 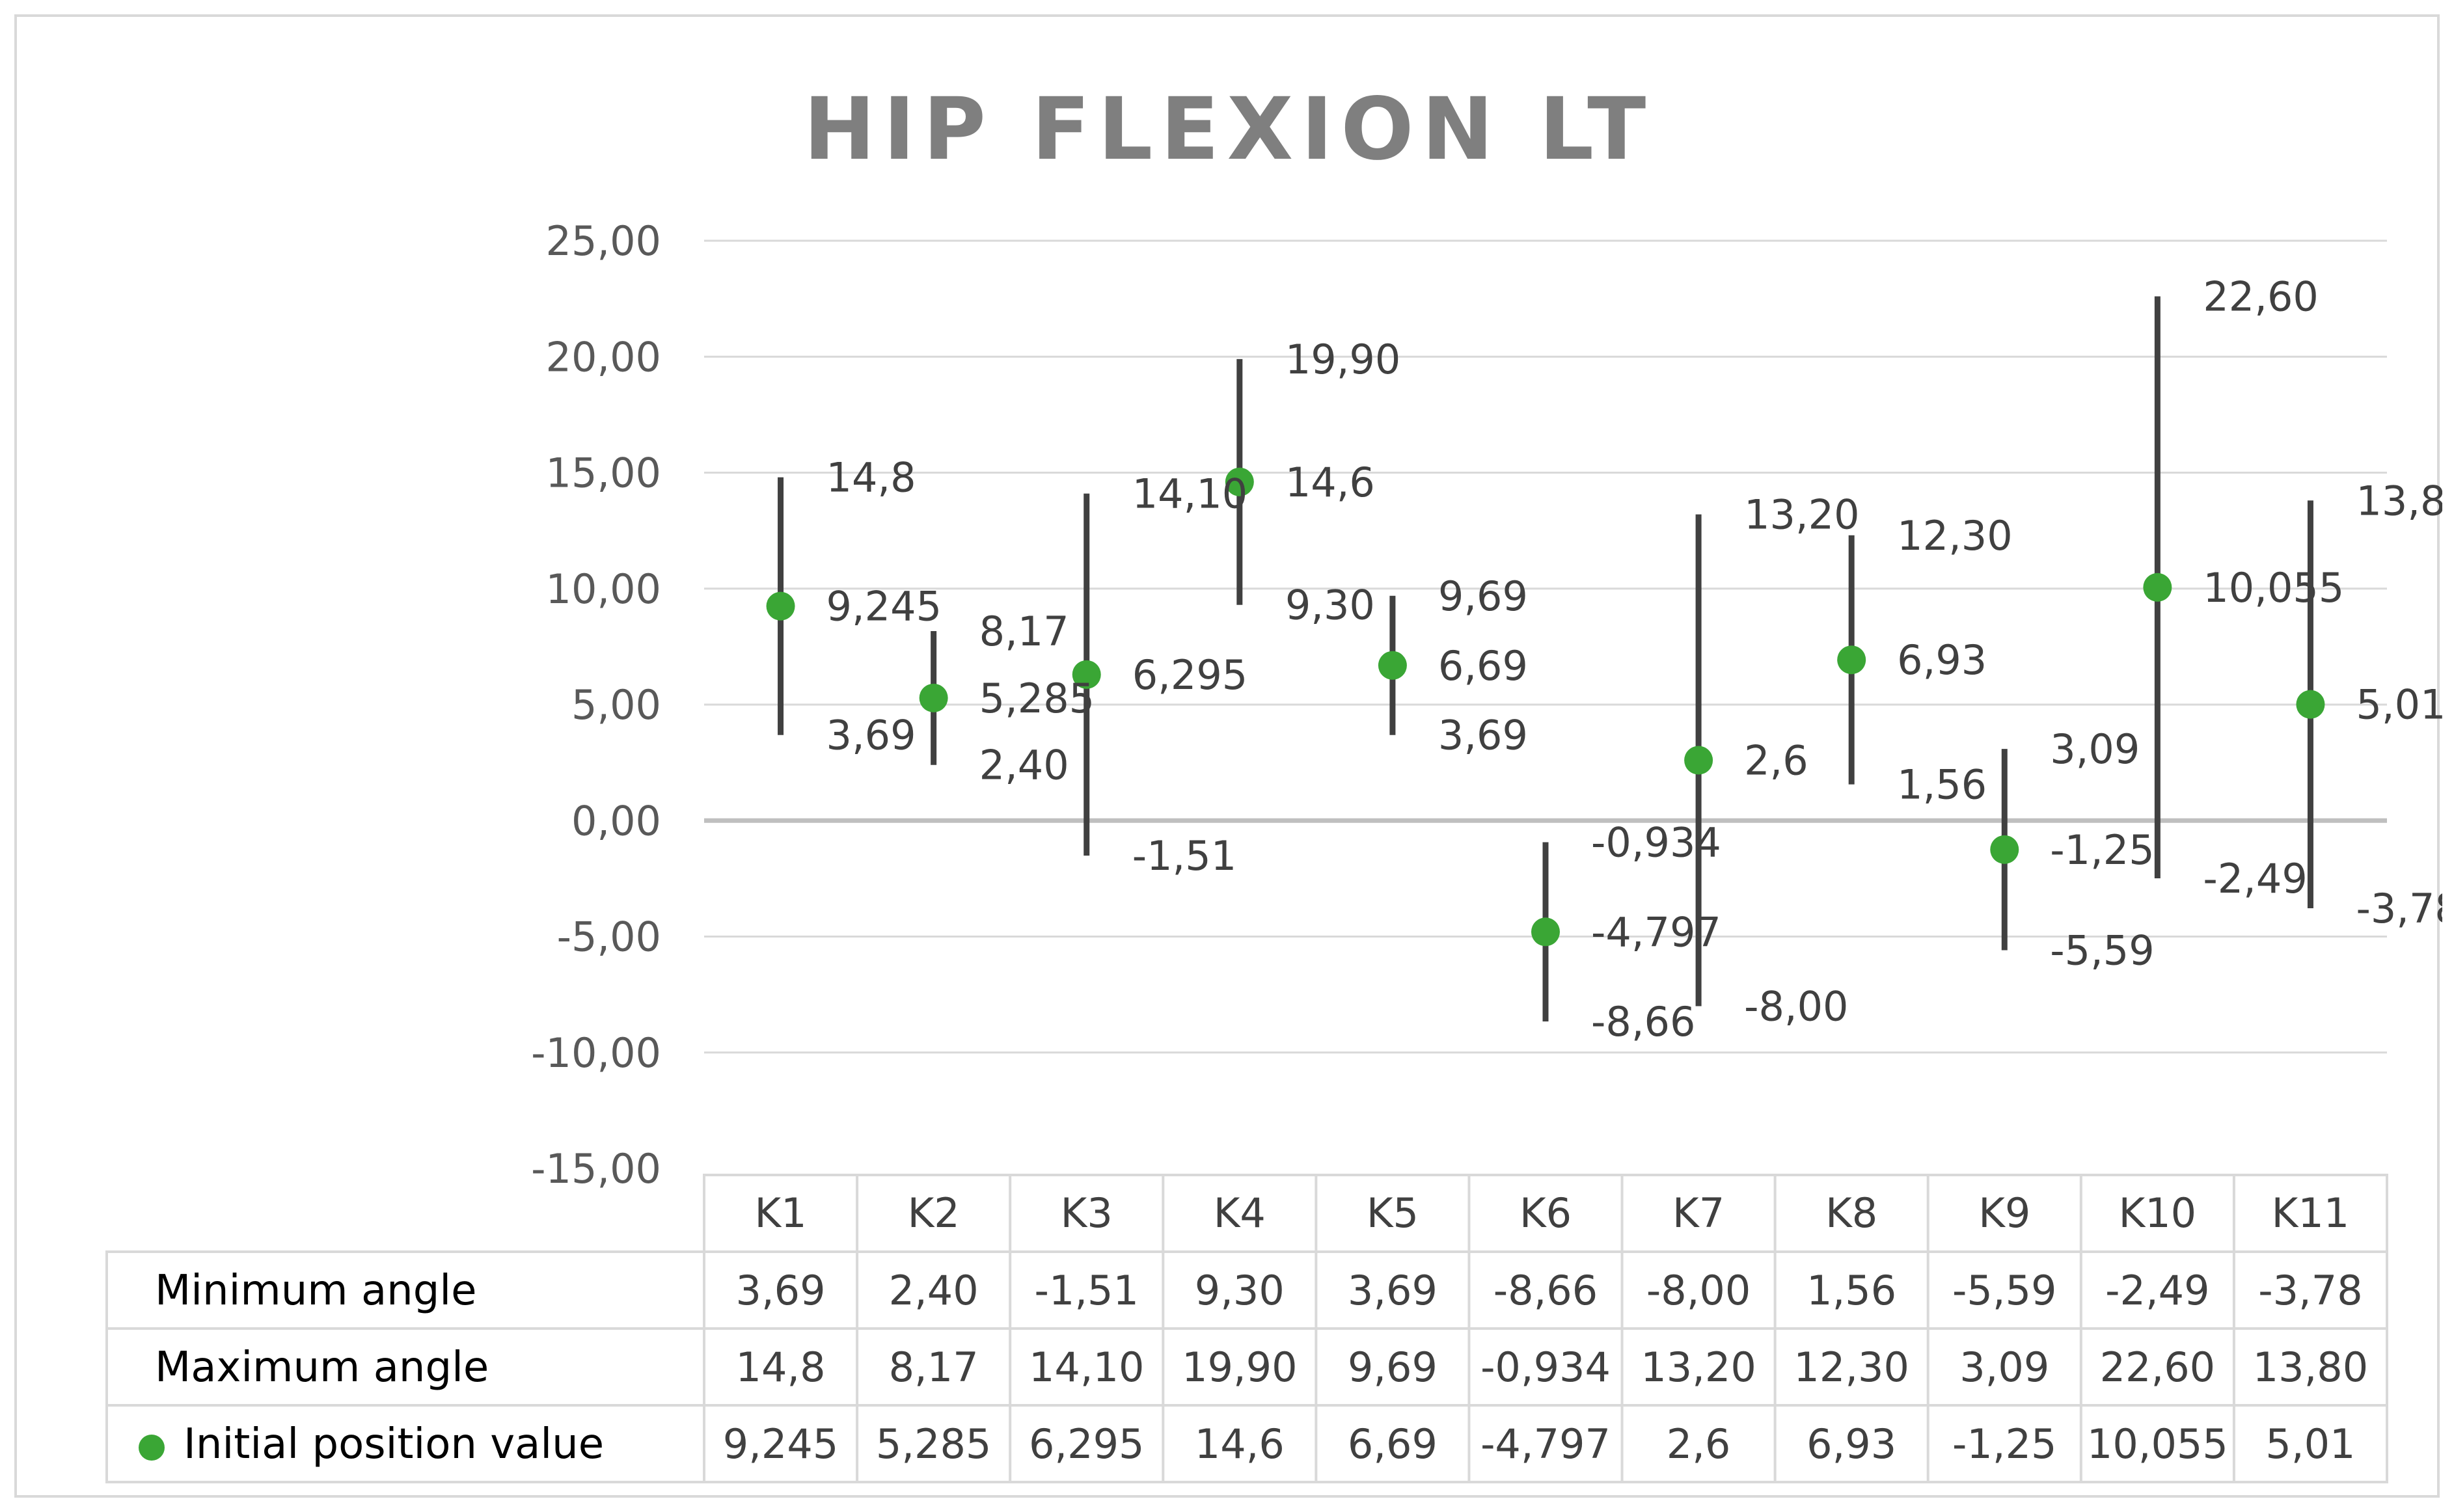 I want to click on chart-title: HIP FLEXION LT, so click(x=1229, y=129).